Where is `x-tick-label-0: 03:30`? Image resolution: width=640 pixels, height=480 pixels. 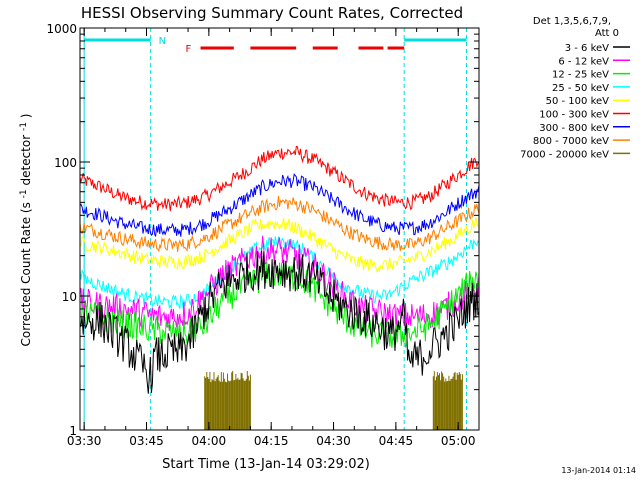
x-tick-label-0: 03:30 is located at coordinates (84, 441).